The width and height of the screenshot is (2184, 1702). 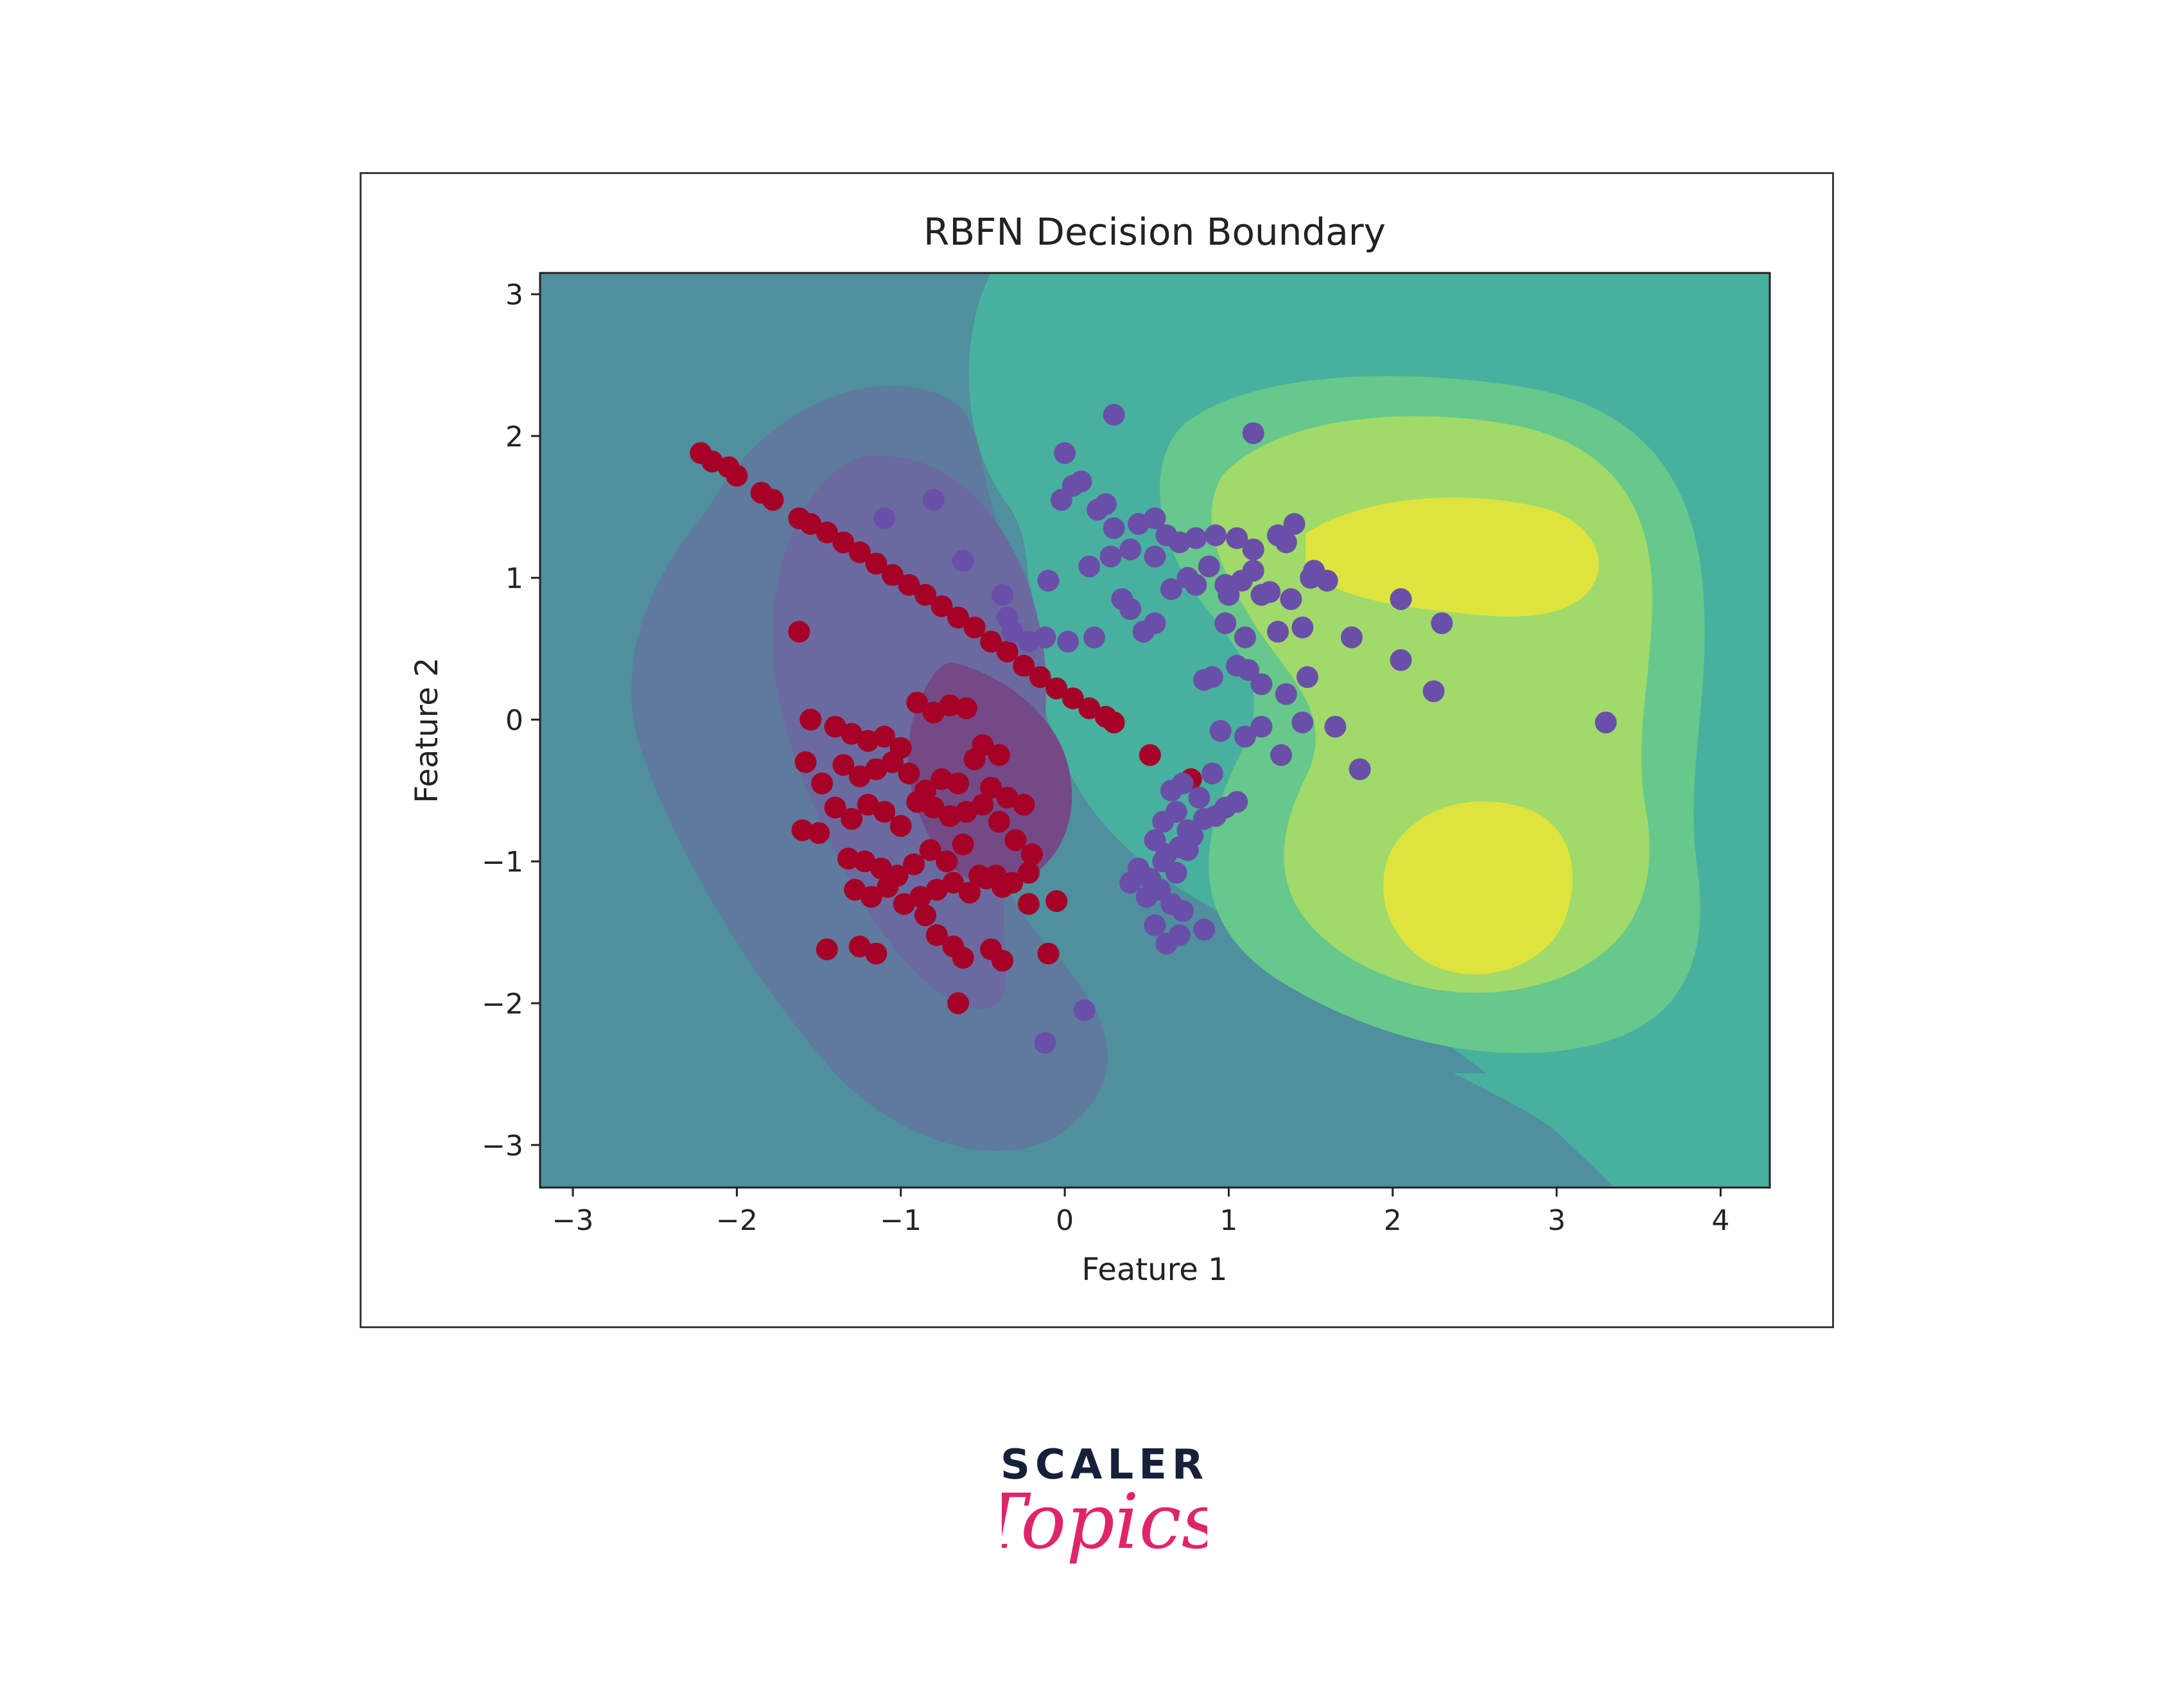 I want to click on x-axis-label: Feature 1, so click(x=1154, y=1270).